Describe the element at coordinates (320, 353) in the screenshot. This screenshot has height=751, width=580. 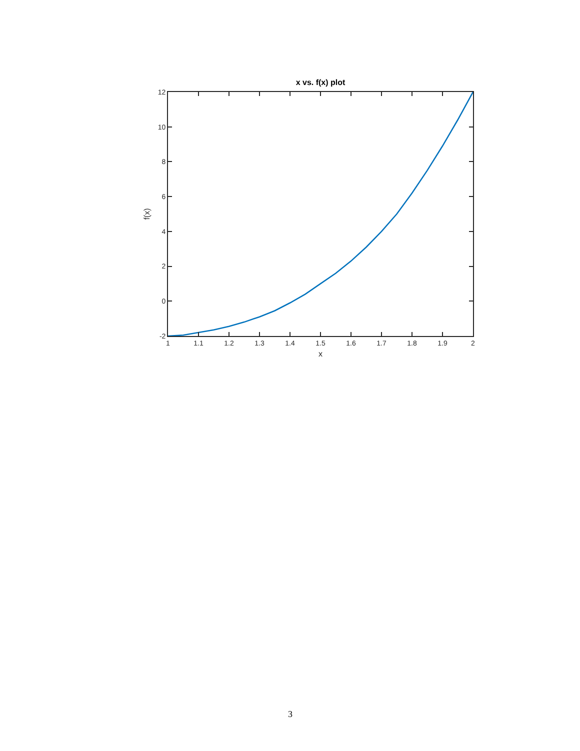
I see `x-axis-title: x` at that location.